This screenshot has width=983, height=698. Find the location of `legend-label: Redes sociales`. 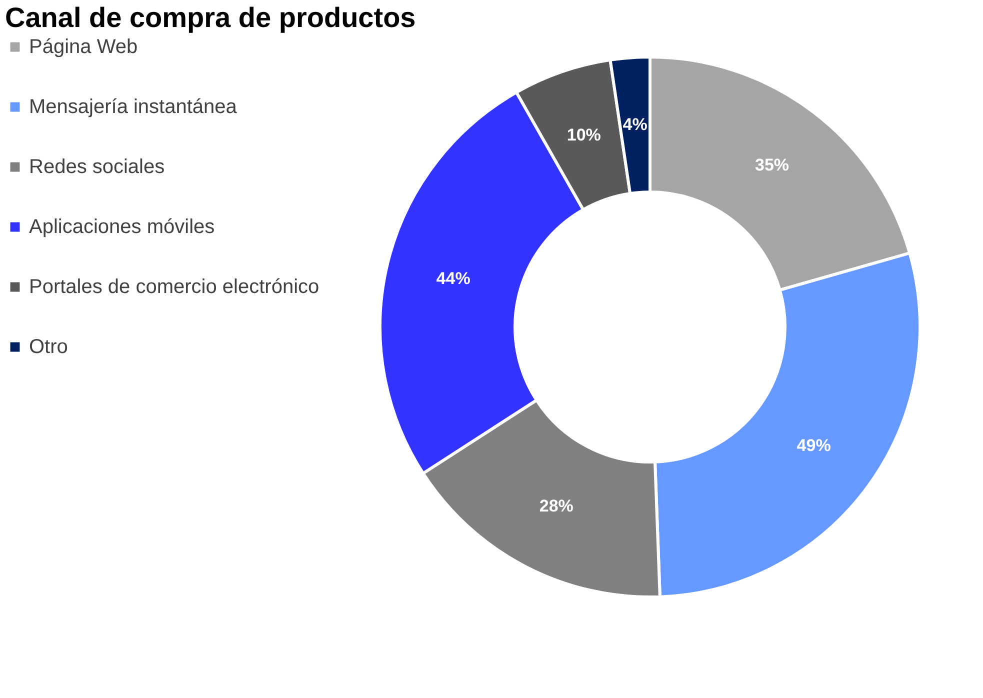

legend-label: Redes sociales is located at coordinates (97, 167).